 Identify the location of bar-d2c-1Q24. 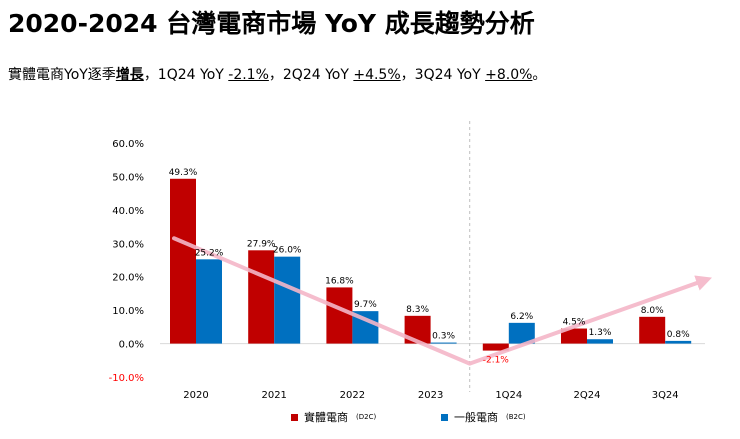
(495, 347).